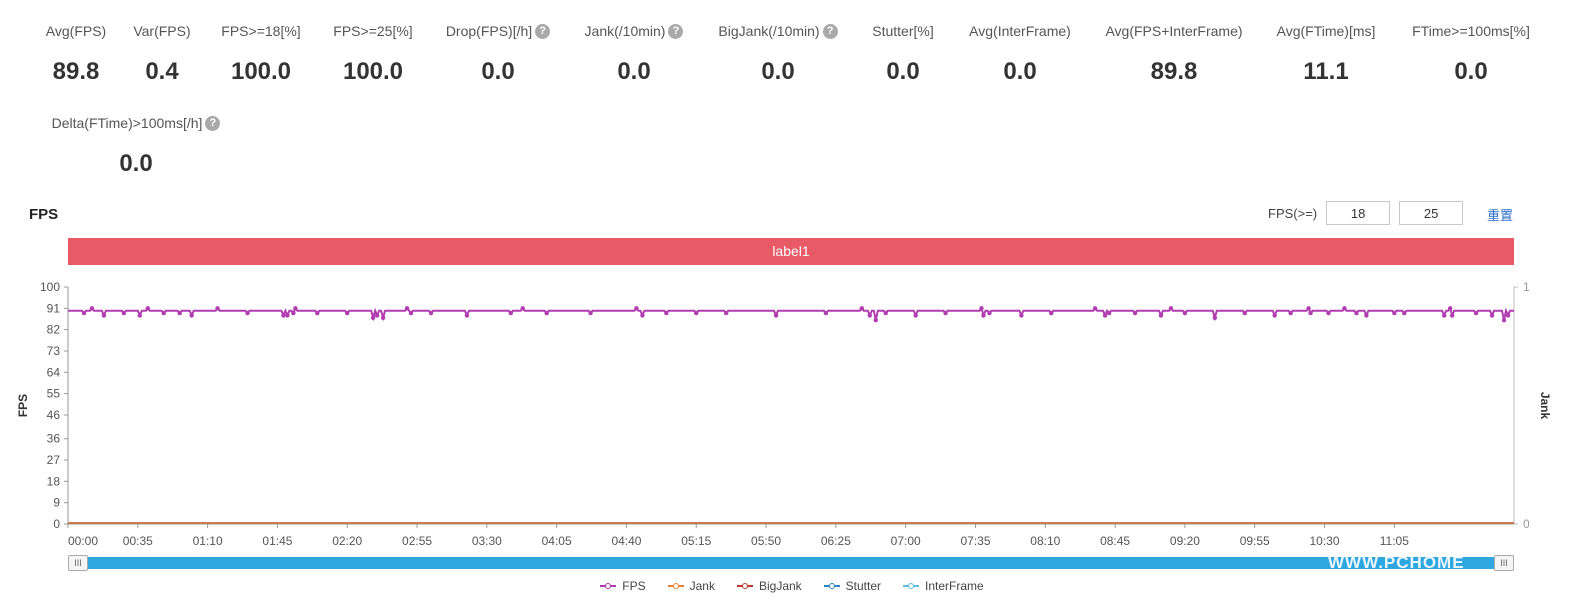 Image resolution: width=1584 pixels, height=604 pixels. Describe the element at coordinates (208, 539) in the screenshot. I see `x-tick-label: 01:10` at that location.